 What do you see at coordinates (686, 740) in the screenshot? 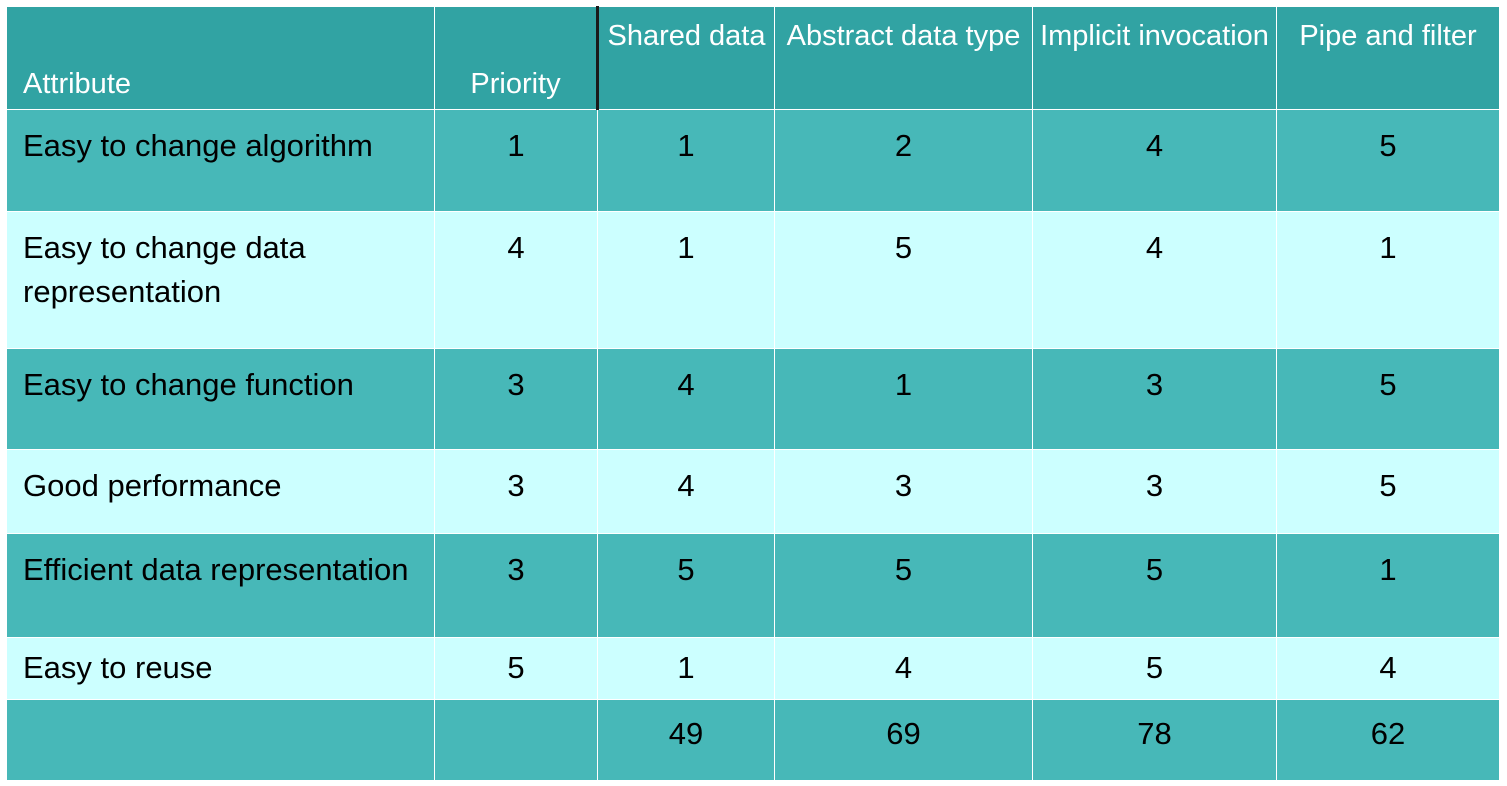
I see `total-score-cell: 49` at bounding box center [686, 740].